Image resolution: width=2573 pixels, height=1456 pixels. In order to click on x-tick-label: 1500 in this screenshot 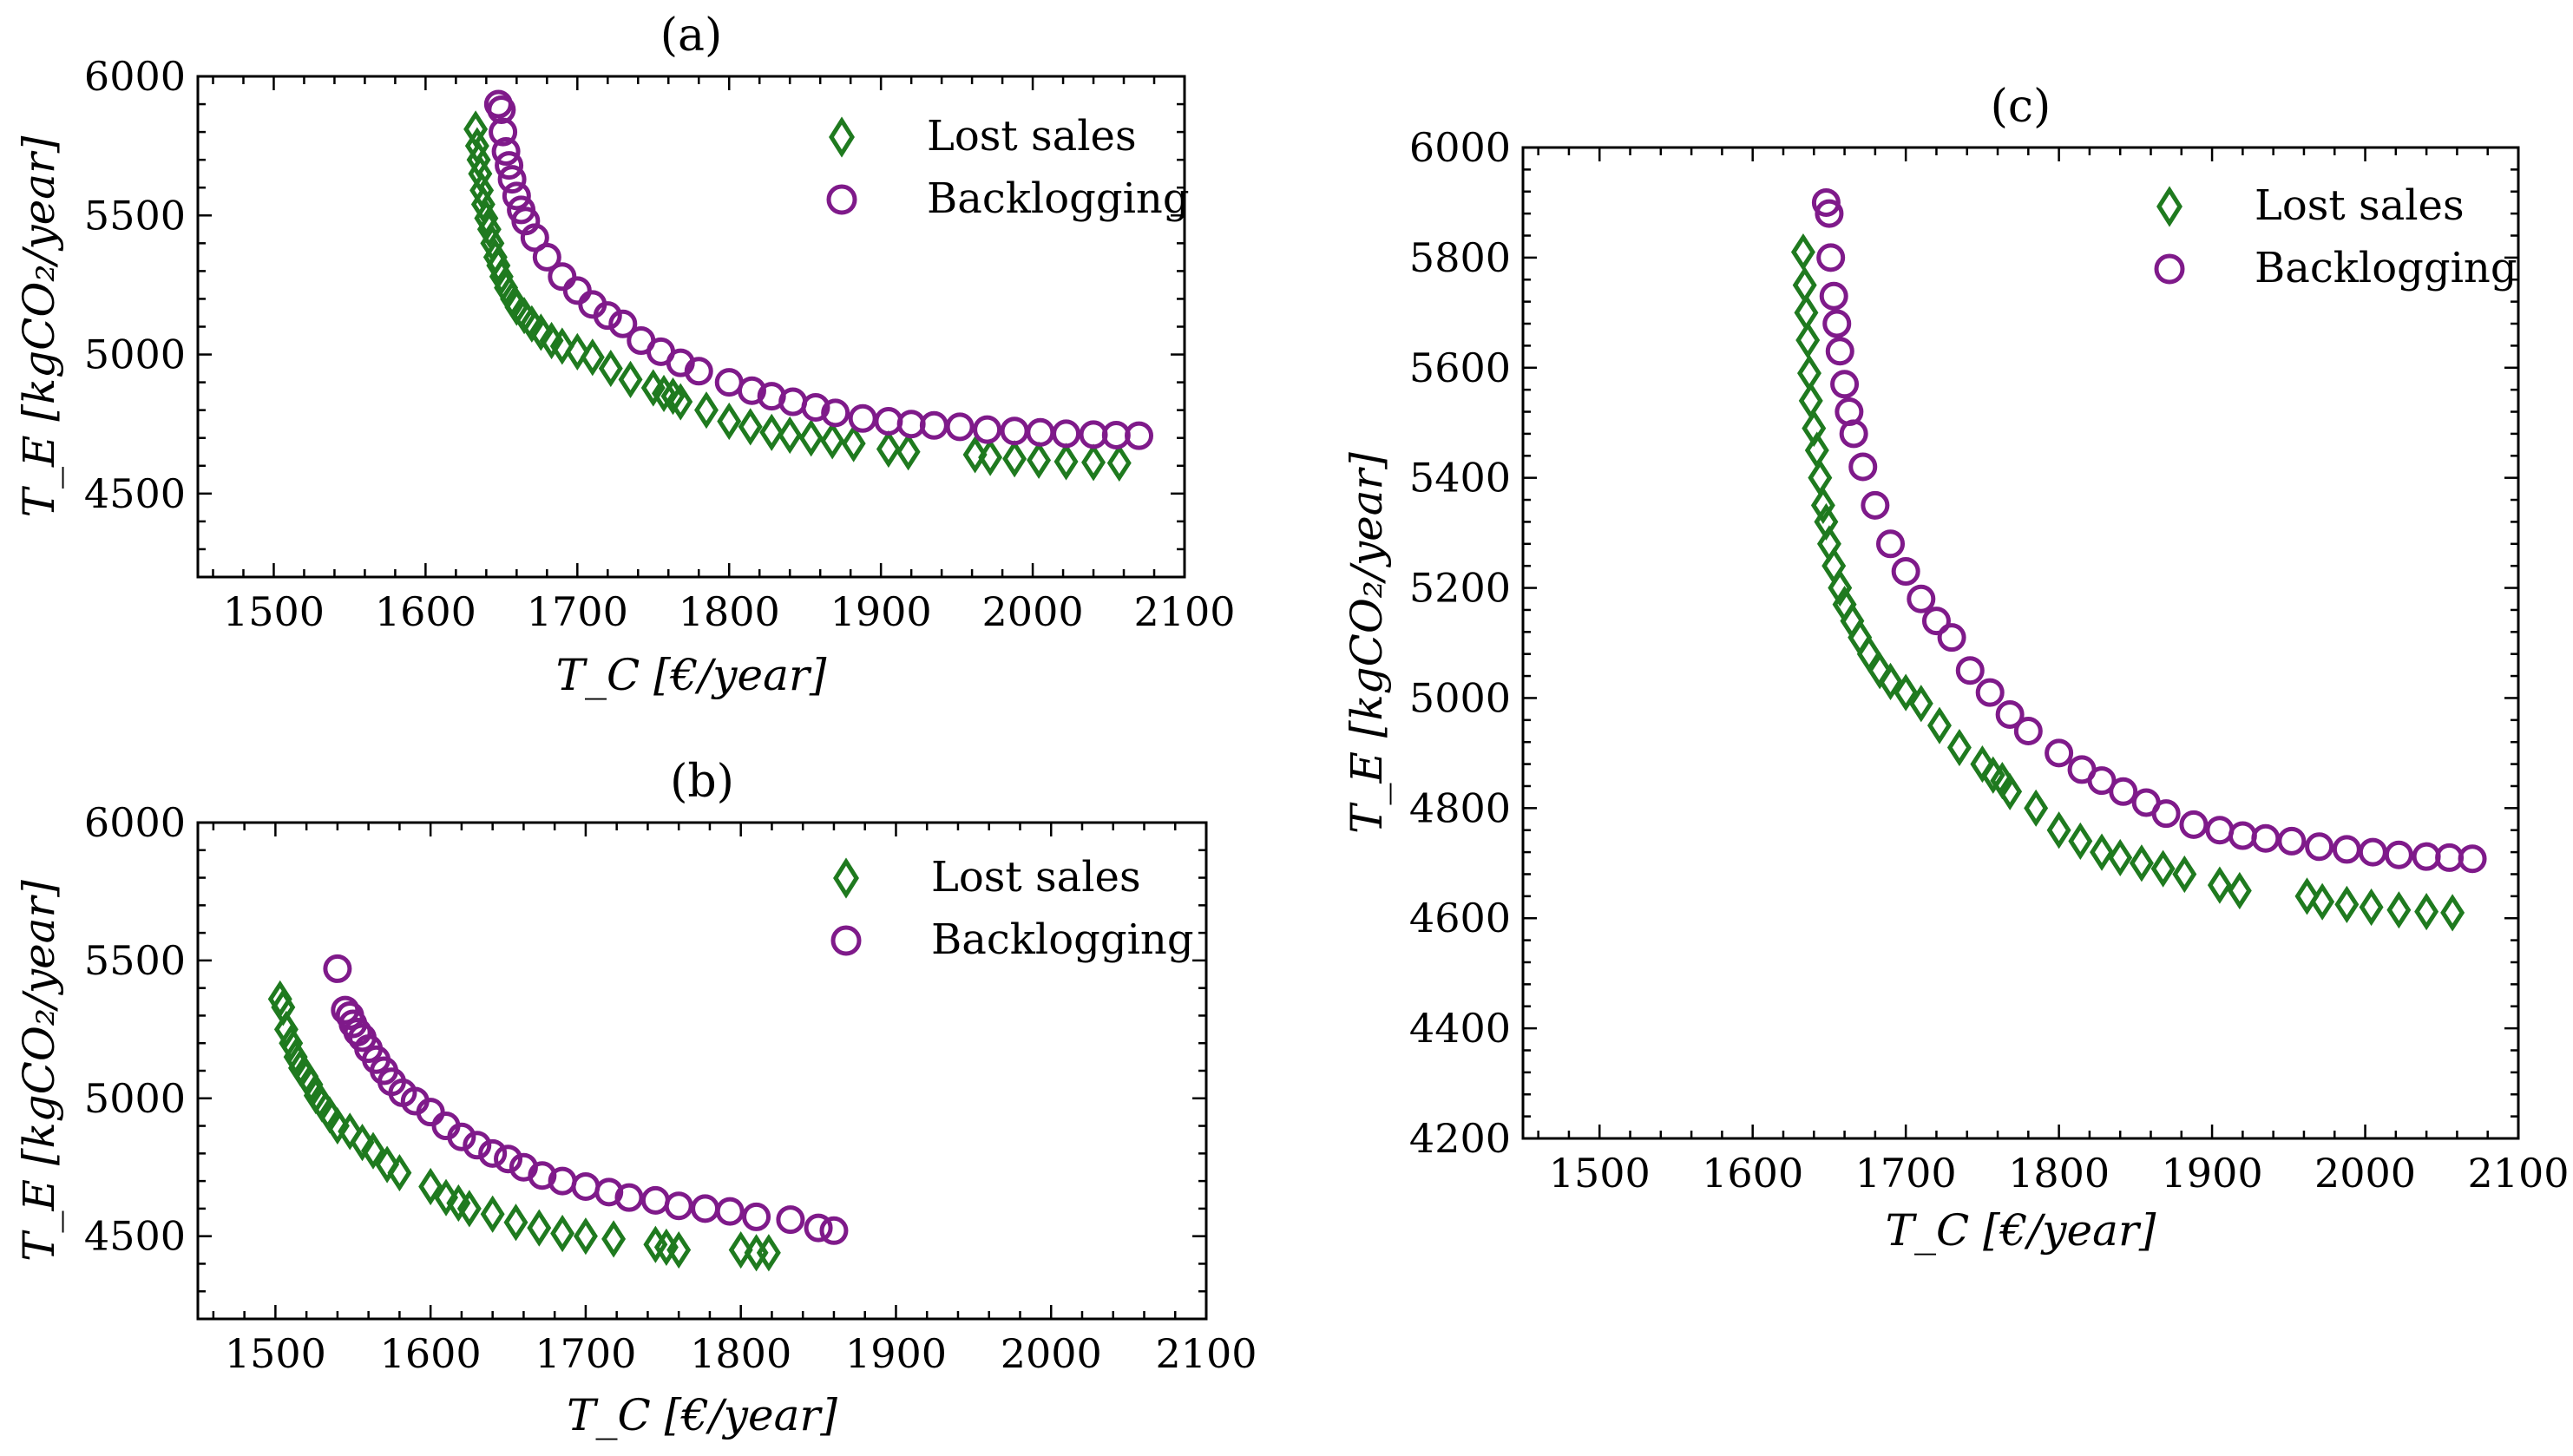, I will do `click(1600, 1173)`.